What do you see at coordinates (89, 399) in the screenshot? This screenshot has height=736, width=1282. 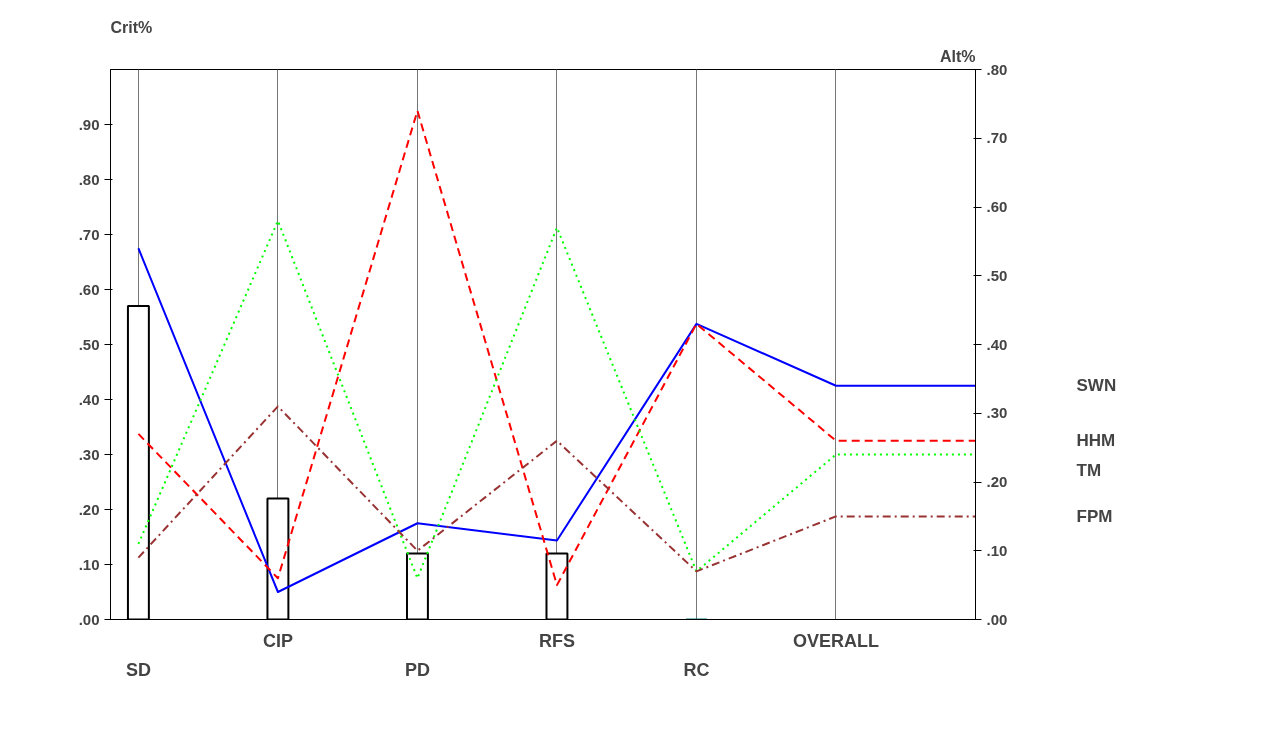 I see `y-tick-label: .40` at bounding box center [89, 399].